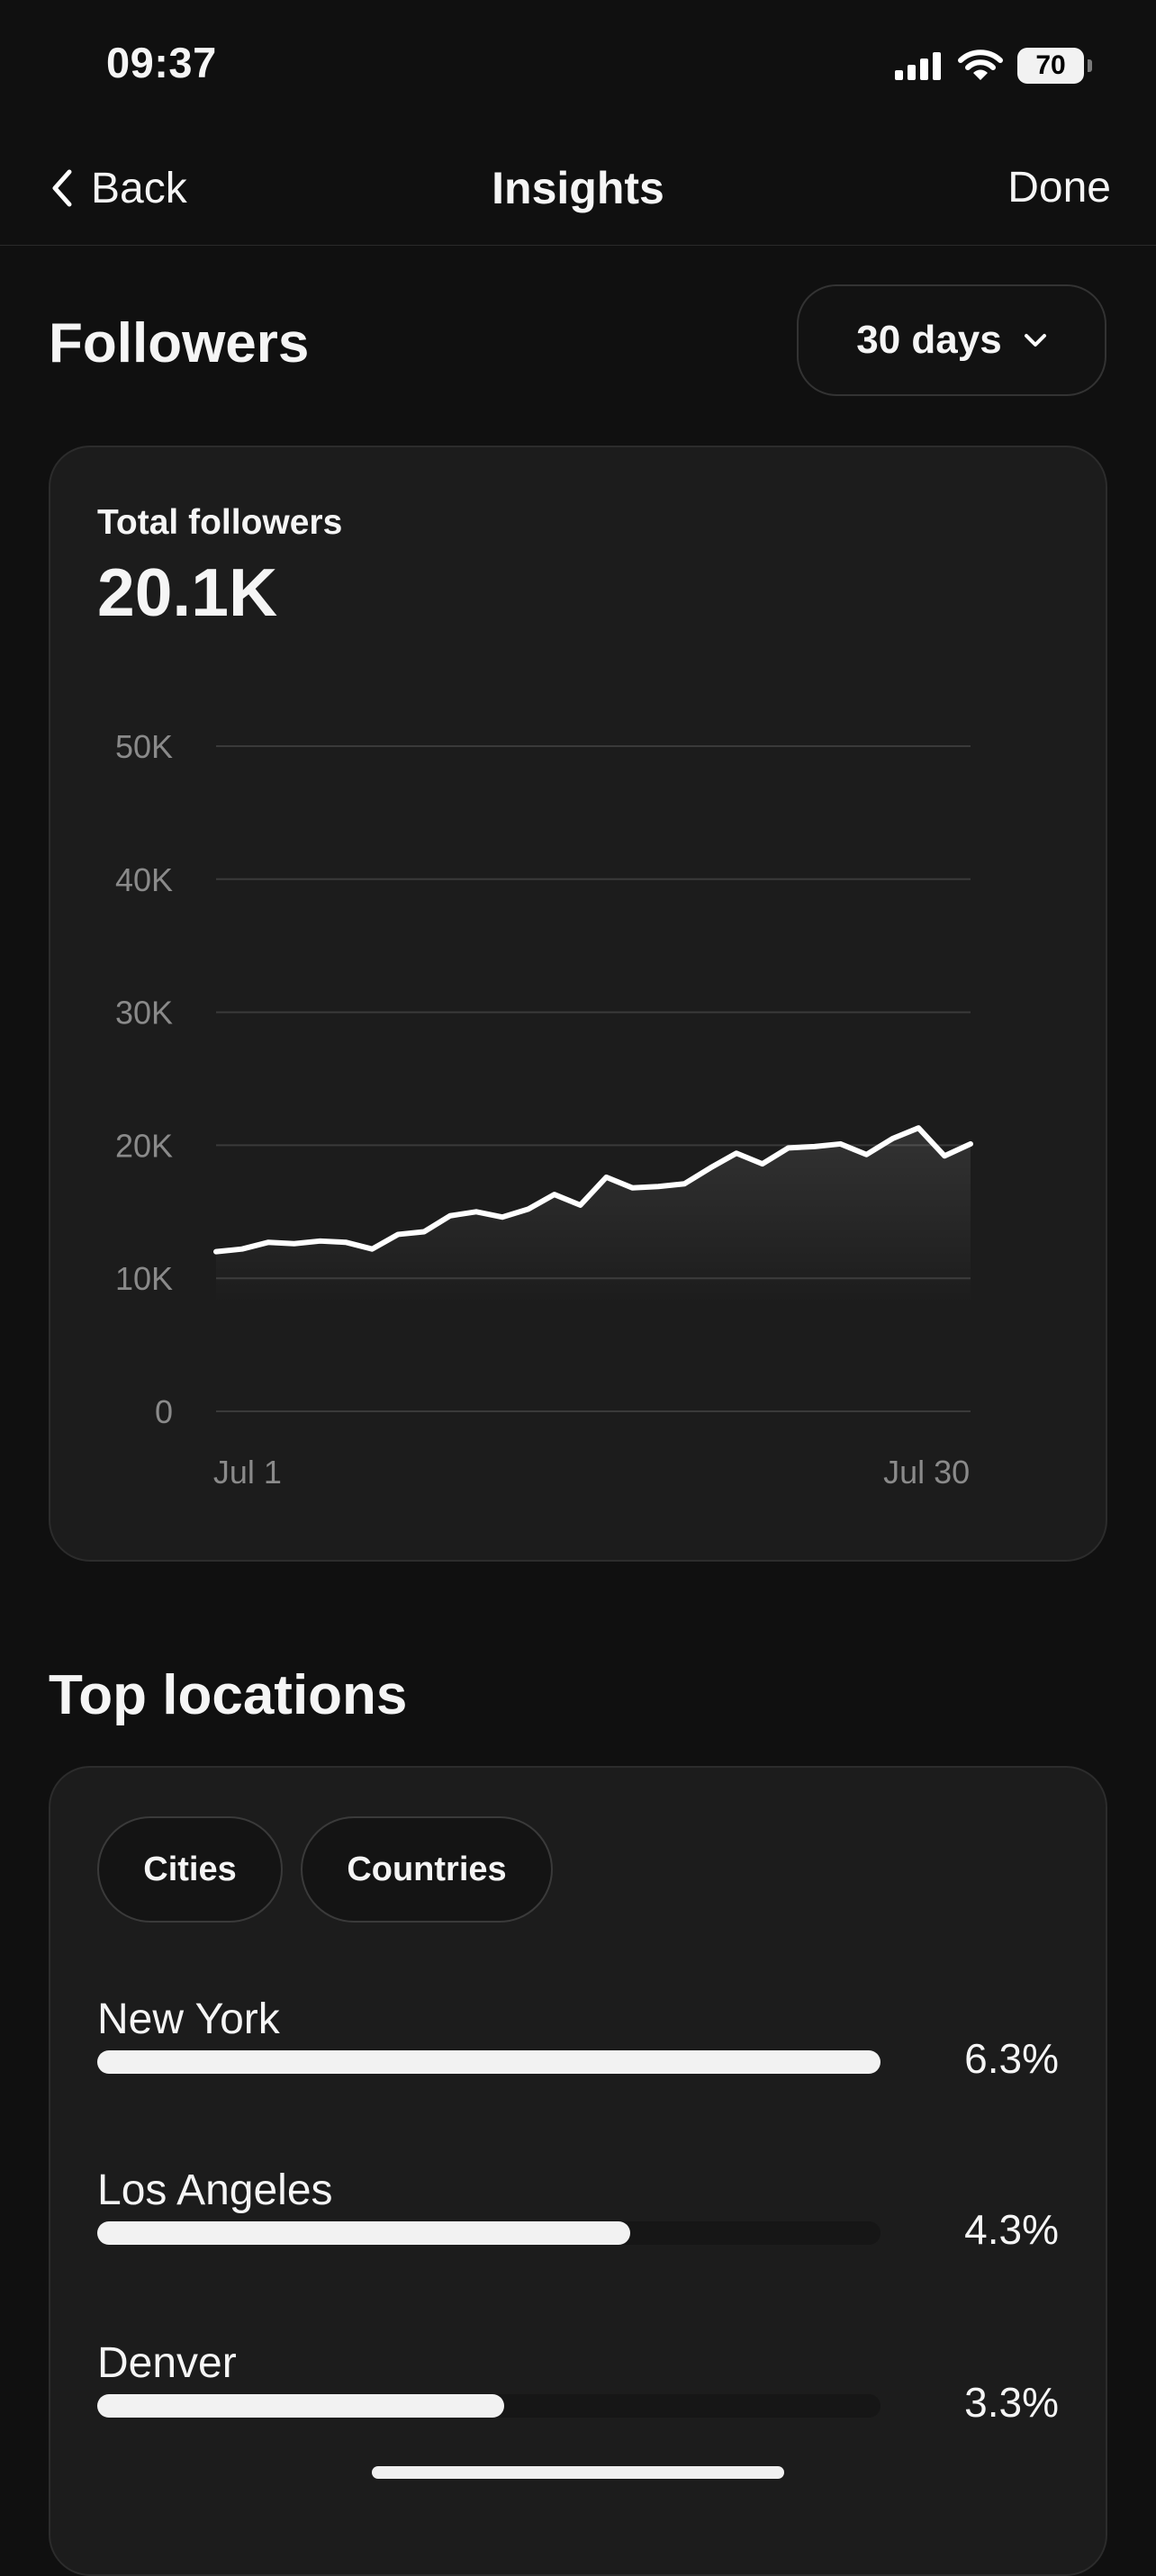 Image resolution: width=1156 pixels, height=2576 pixels. I want to click on series-area, so click(593, 1216).